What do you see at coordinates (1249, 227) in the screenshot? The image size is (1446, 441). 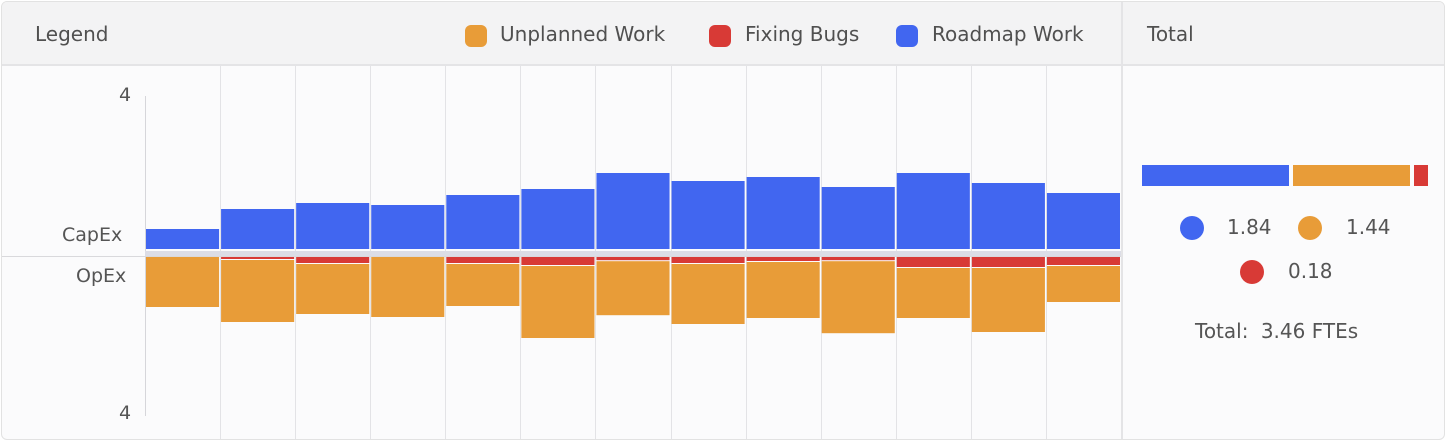 I see `total-roadmap-value: 1.84` at bounding box center [1249, 227].